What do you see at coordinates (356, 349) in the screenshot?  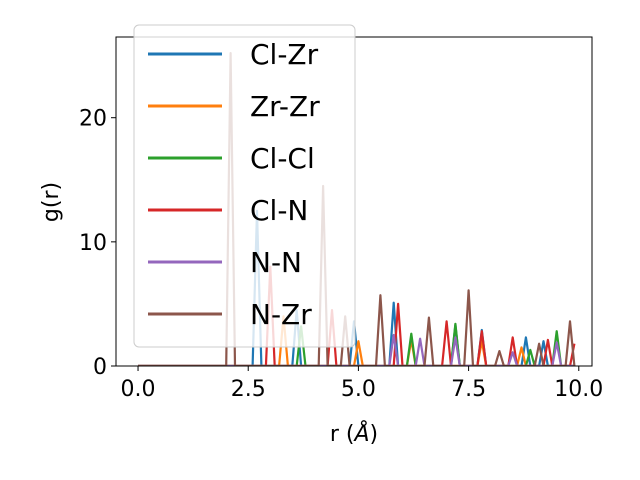 I see `series-line-n-n` at bounding box center [356, 349].